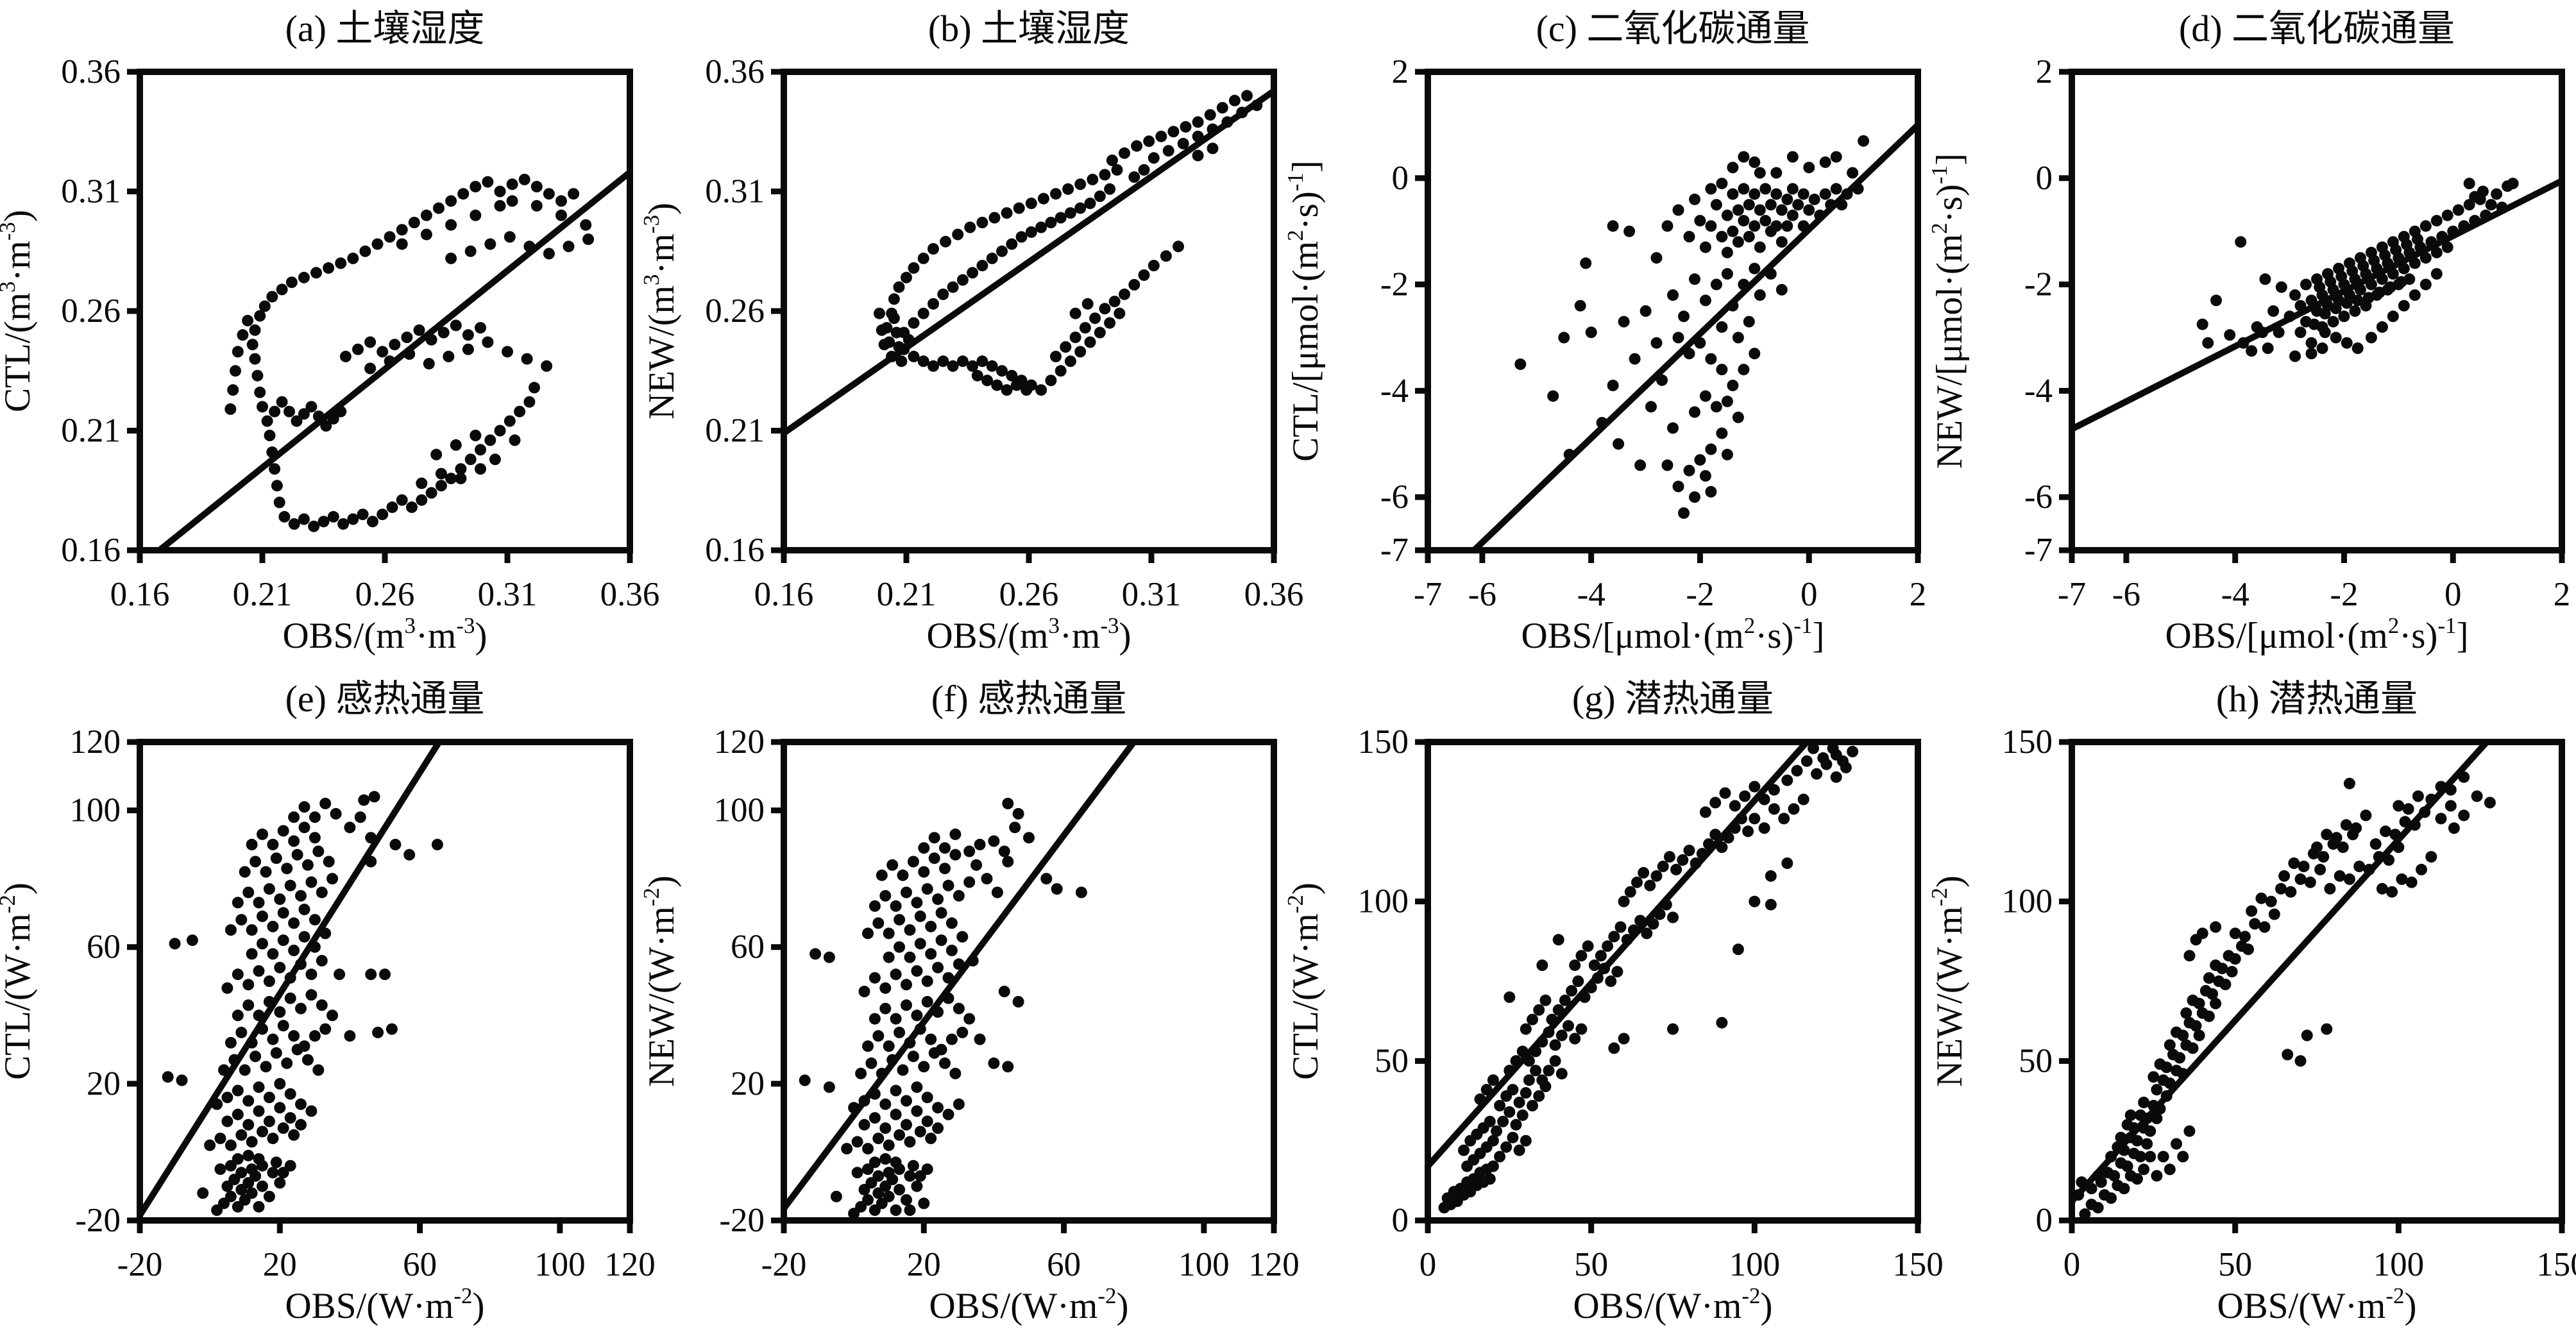 Image resolution: width=2576 pixels, height=1341 pixels. What do you see at coordinates (735, 550) in the screenshot?
I see `y-tick-label: 0.16` at bounding box center [735, 550].